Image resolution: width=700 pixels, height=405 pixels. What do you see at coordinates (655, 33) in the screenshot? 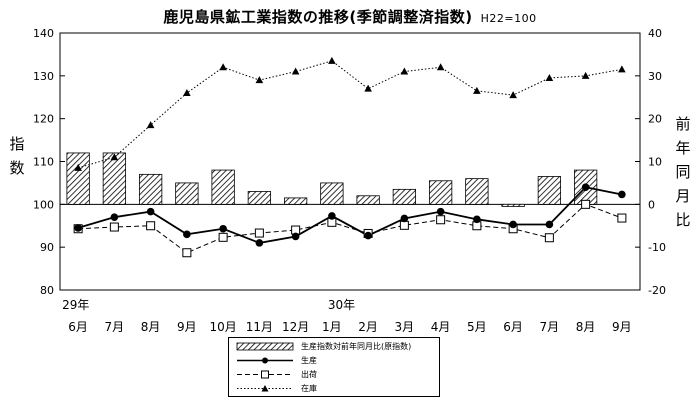
I see `right-axis-tick-label: 40` at bounding box center [655, 33].